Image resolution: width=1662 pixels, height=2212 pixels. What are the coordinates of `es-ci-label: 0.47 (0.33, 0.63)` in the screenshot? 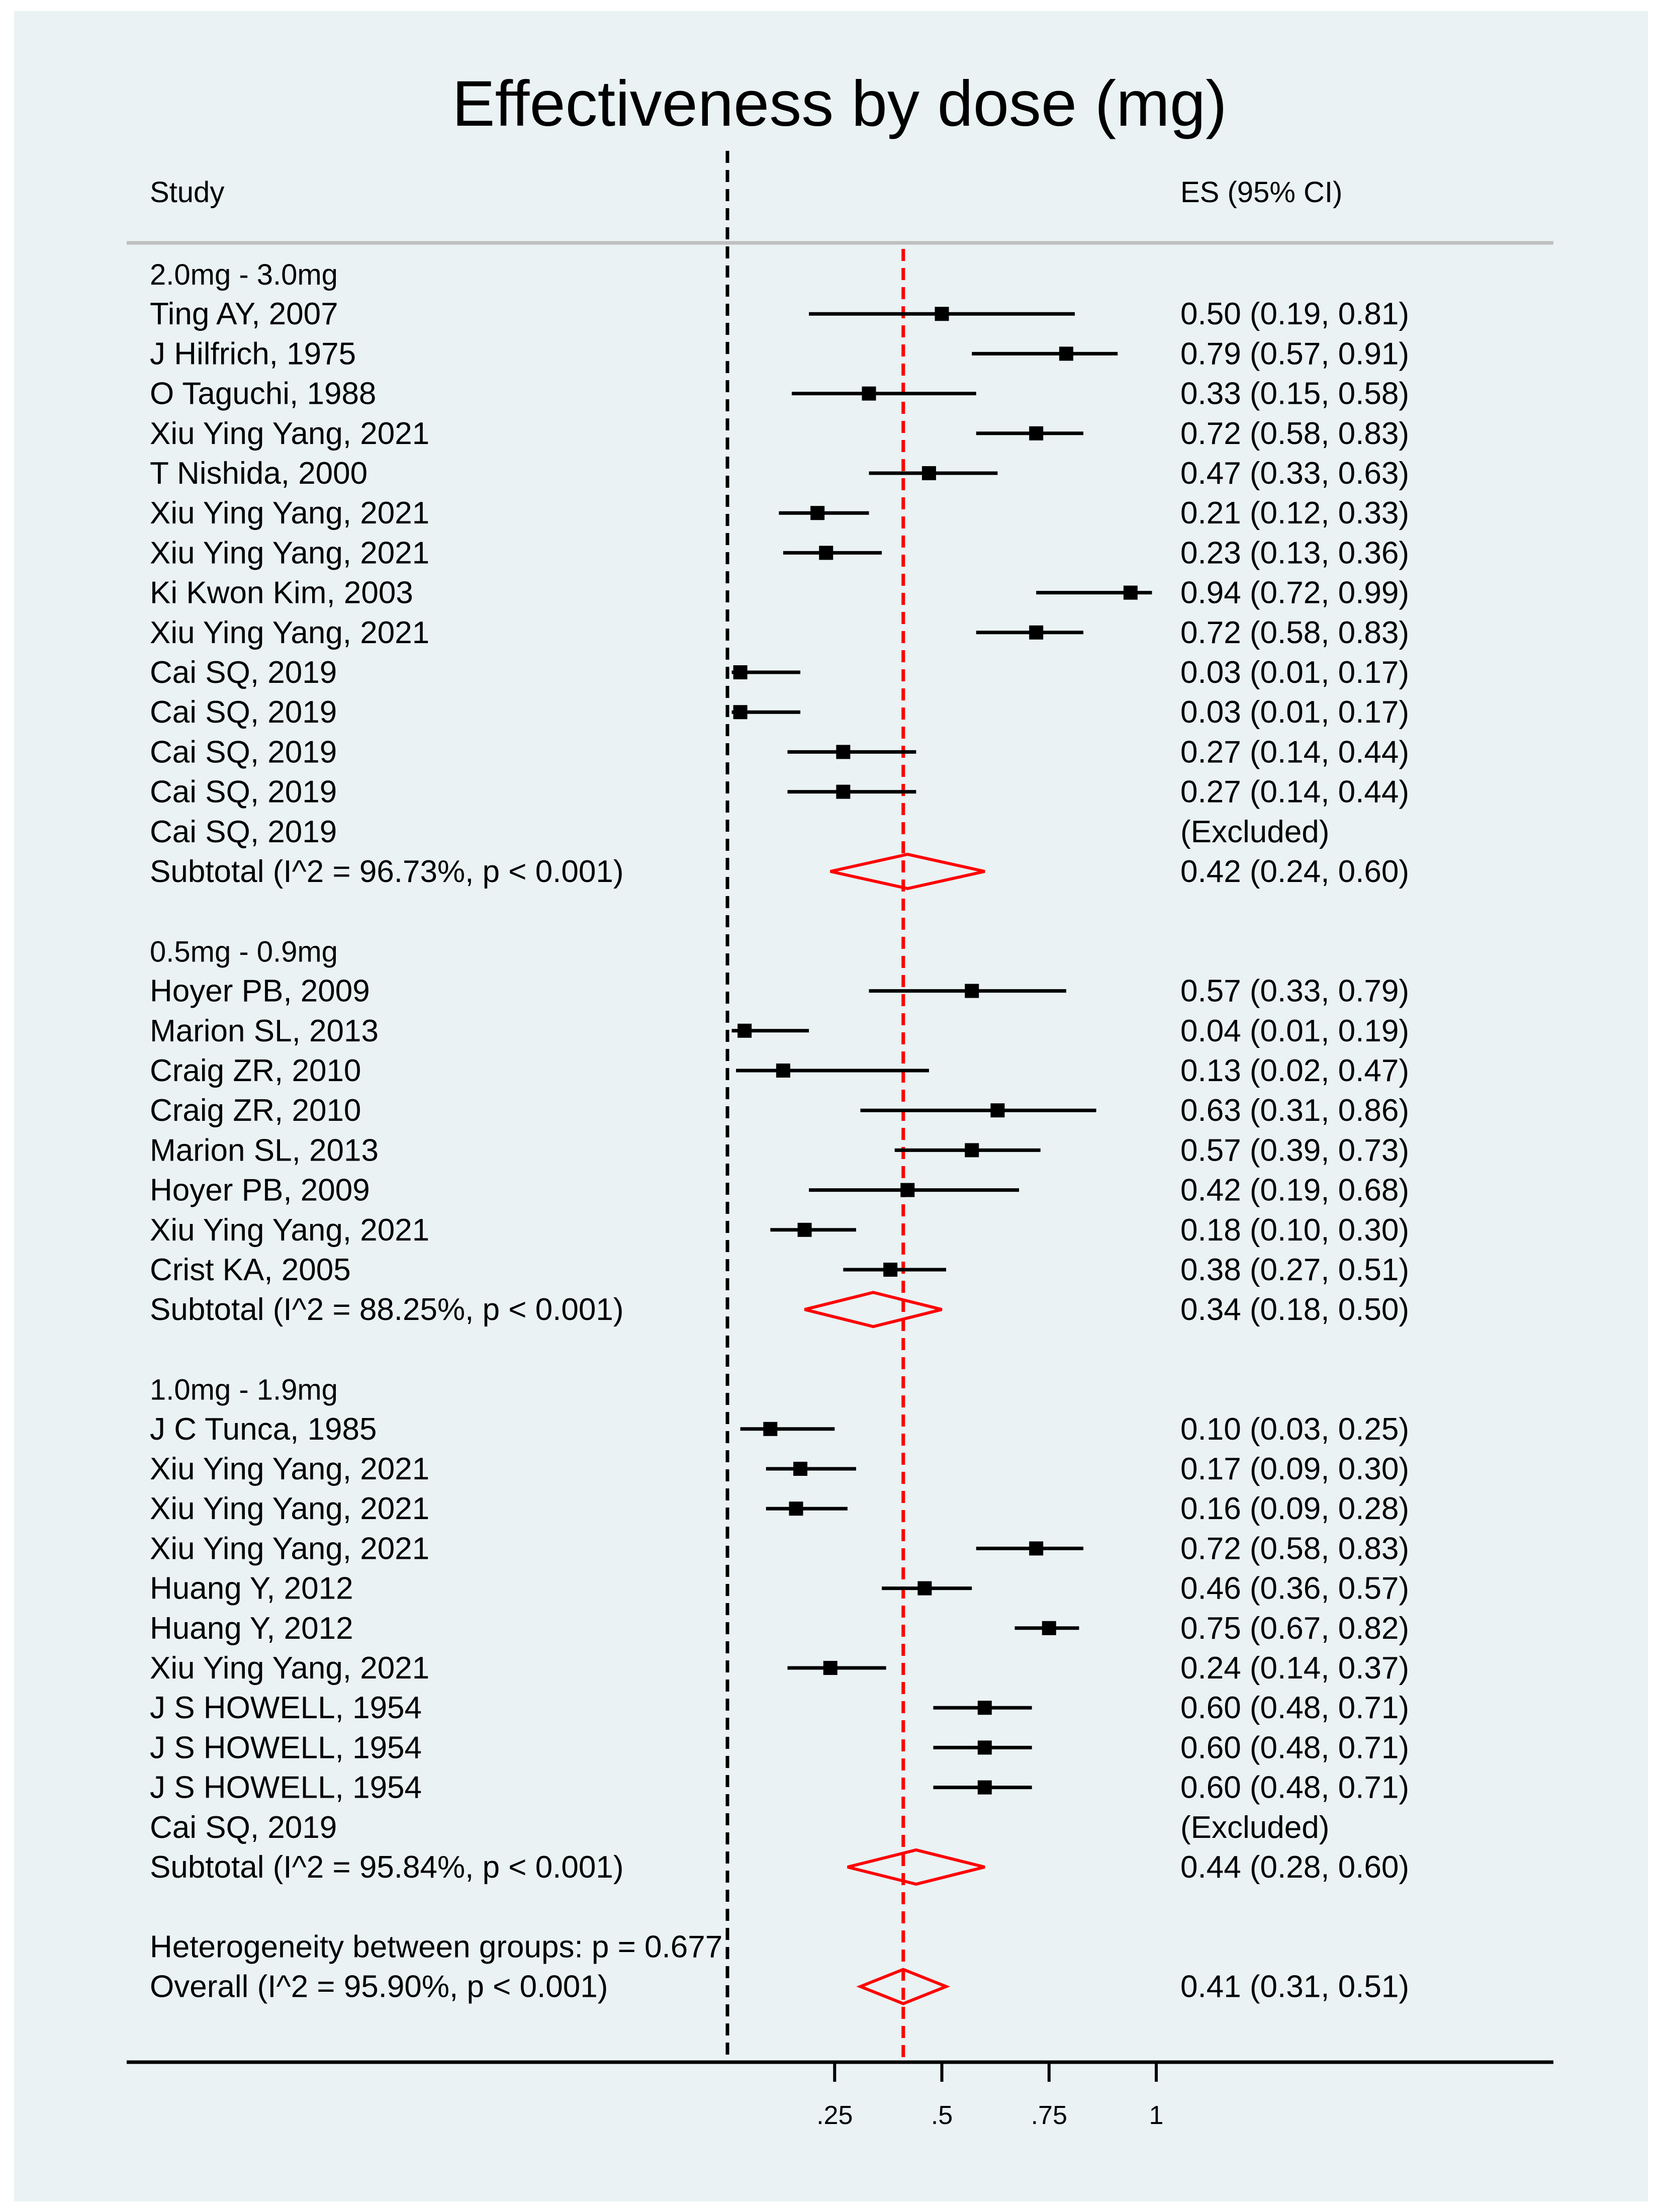 It's located at (1294, 473).